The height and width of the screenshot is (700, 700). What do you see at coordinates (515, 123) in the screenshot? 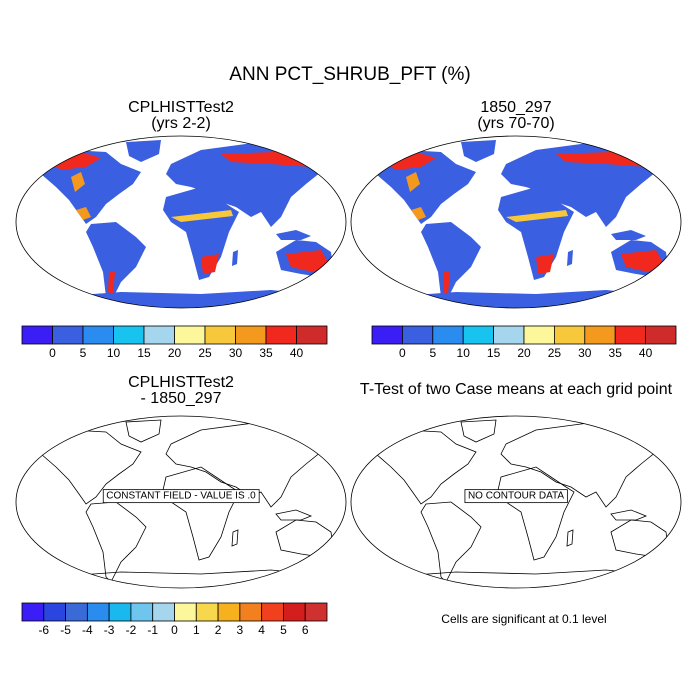
I see `panel-subtitle: (yrs 70-70)` at bounding box center [515, 123].